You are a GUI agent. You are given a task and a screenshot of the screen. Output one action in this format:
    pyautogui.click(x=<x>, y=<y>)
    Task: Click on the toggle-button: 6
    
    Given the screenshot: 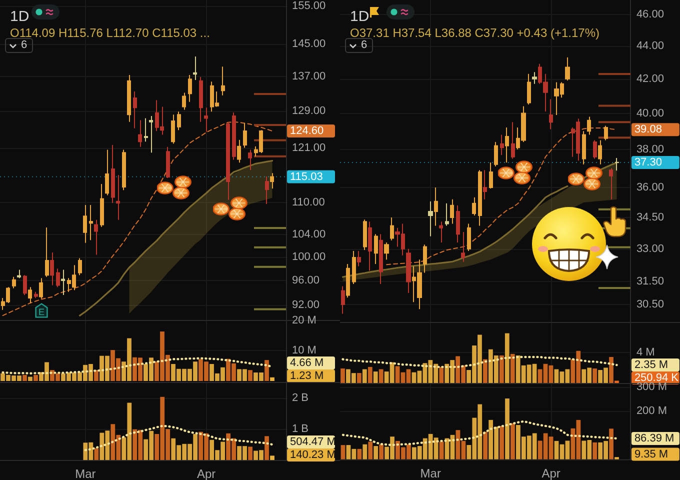 What is the action you would take?
    pyautogui.click(x=359, y=45)
    